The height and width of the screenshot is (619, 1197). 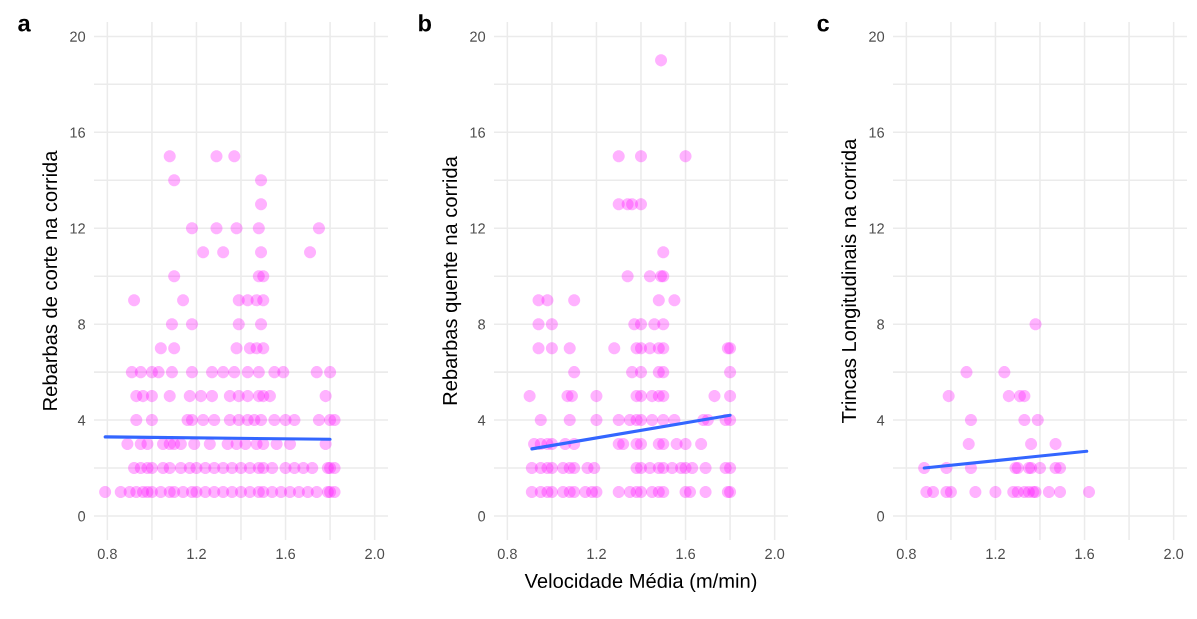 I want to click on y-axis-title: Rebarbas quente na corrida, so click(x=452, y=280).